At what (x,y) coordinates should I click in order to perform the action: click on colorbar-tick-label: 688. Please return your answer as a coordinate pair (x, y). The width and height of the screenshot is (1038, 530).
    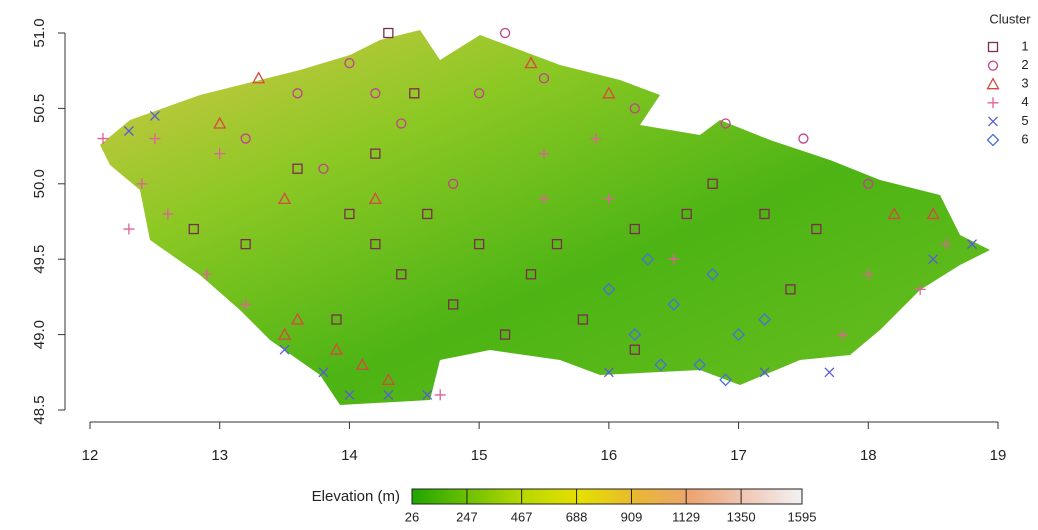
    Looking at the image, I should click on (577, 516).